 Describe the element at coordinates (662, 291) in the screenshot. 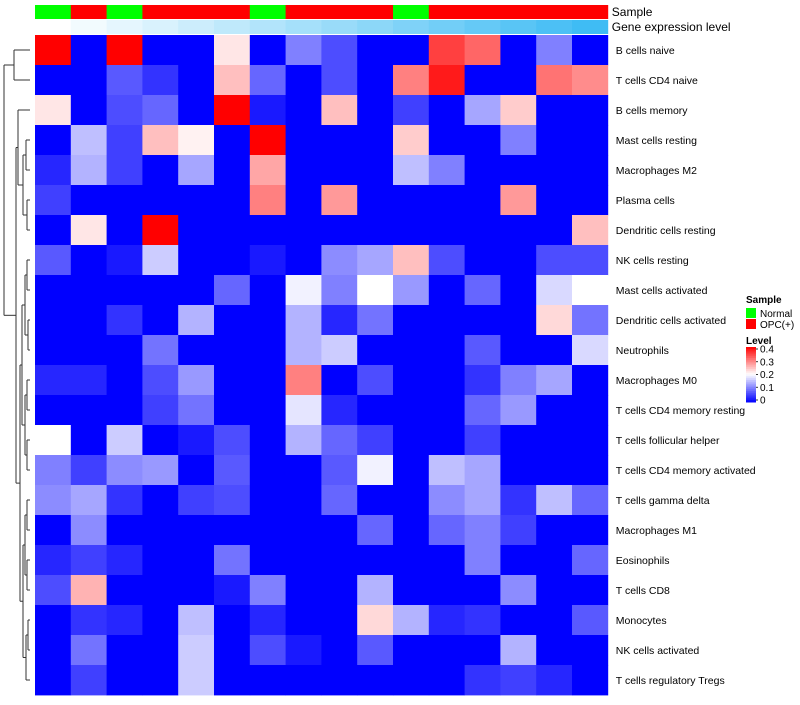

I see `row-label: Mast cells activated` at that location.